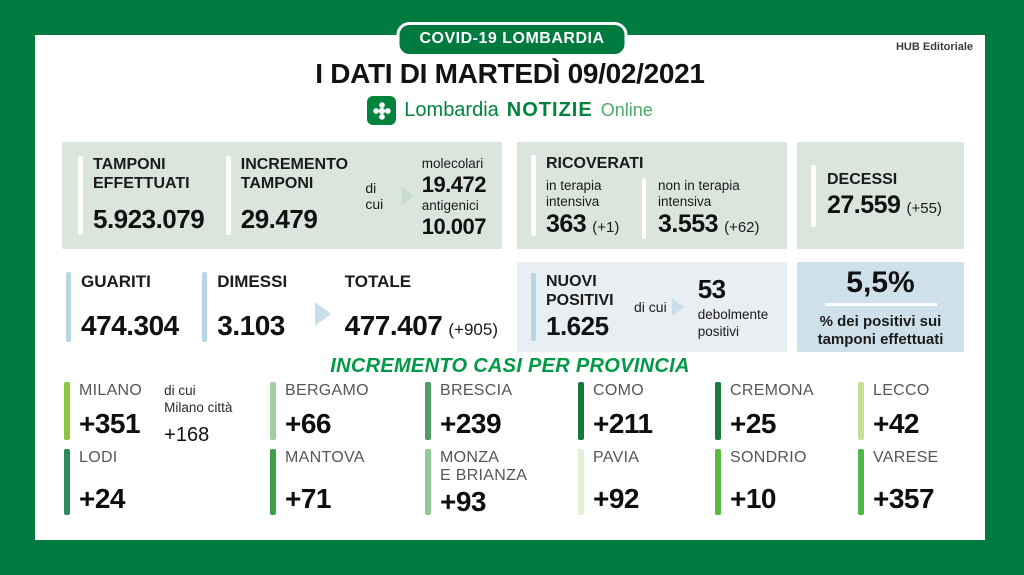 This screenshot has height=575, width=1024. What do you see at coordinates (862, 179) in the screenshot?
I see `stat-label: DECESSI` at bounding box center [862, 179].